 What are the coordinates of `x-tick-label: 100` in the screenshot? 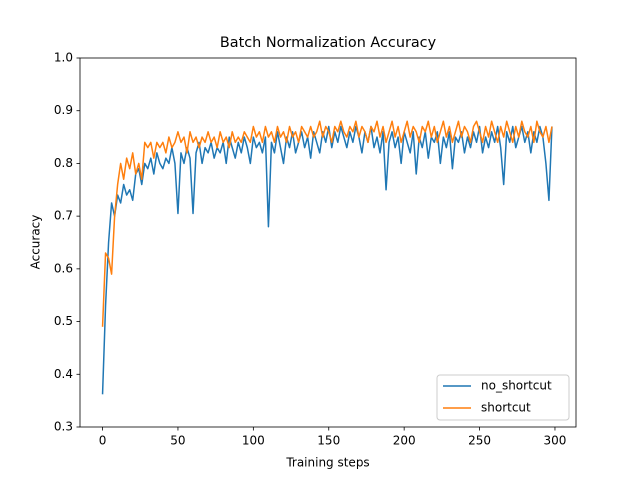 It's located at (253, 441).